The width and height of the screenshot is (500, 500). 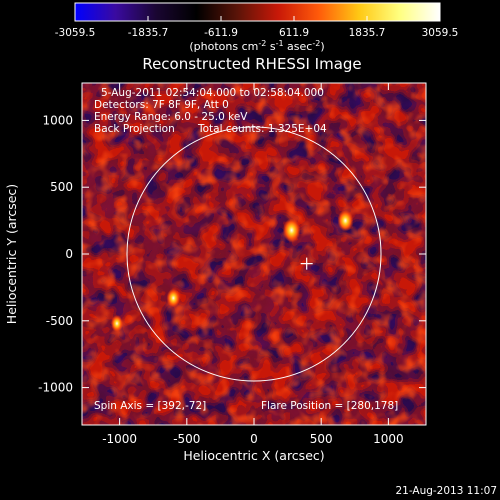 I want to click on x-tick-label: -500, so click(x=186, y=439).